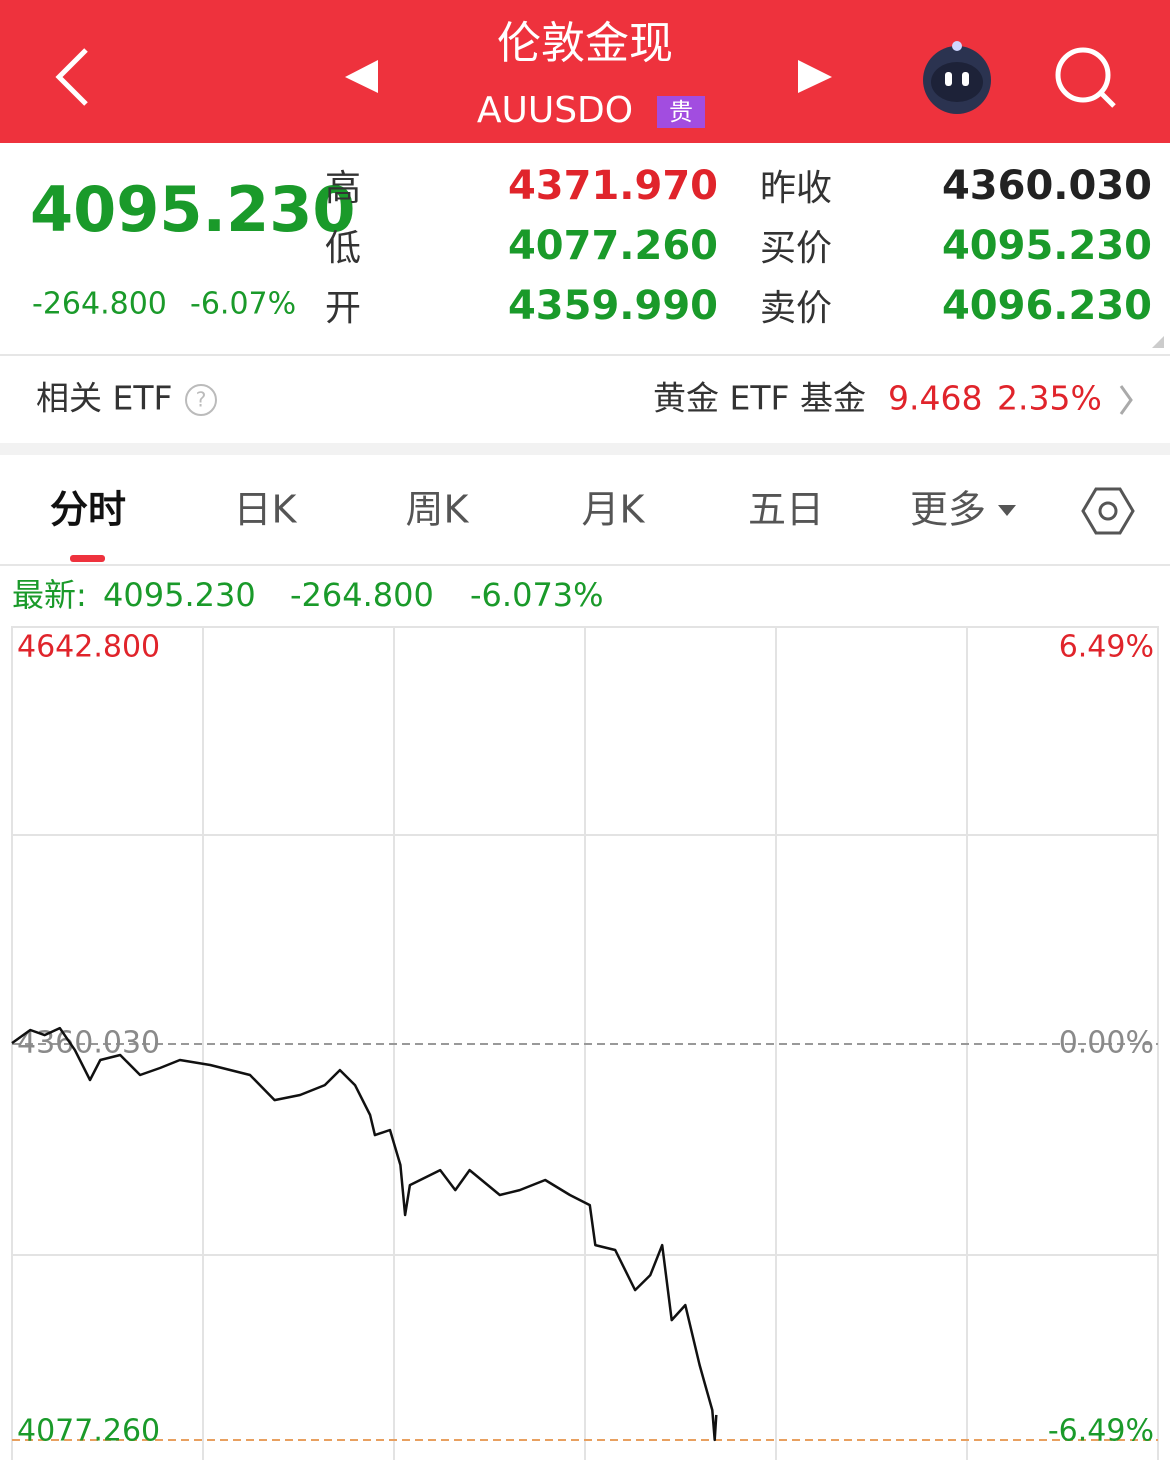 This screenshot has width=1170, height=1464. What do you see at coordinates (361, 76) in the screenshot?
I see `prev-button` at bounding box center [361, 76].